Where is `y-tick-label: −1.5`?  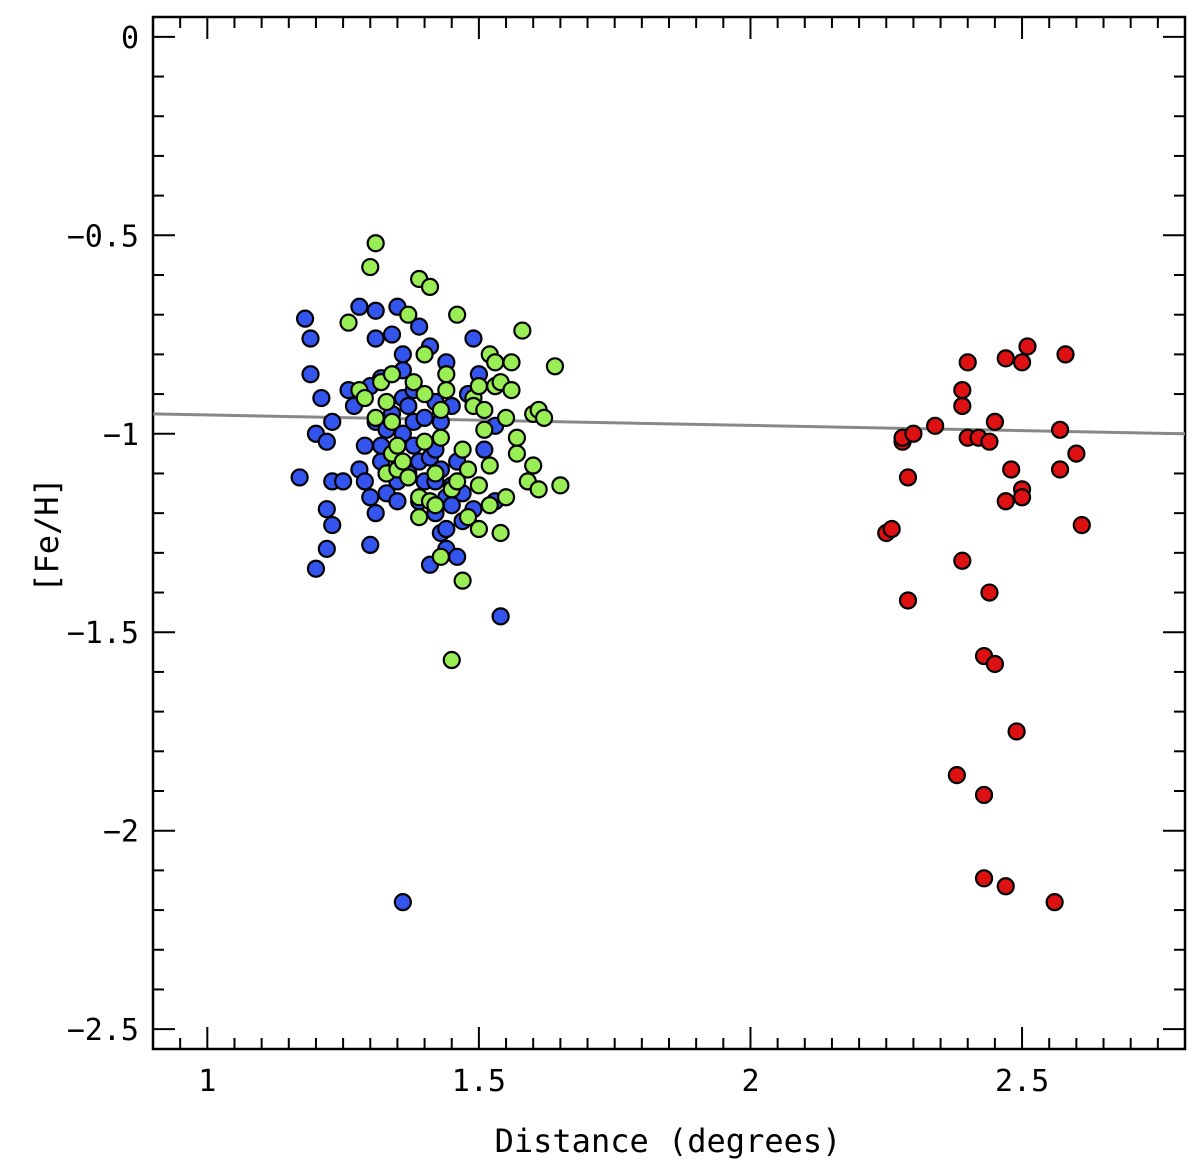
y-tick-label: −1.5 is located at coordinates (103, 633).